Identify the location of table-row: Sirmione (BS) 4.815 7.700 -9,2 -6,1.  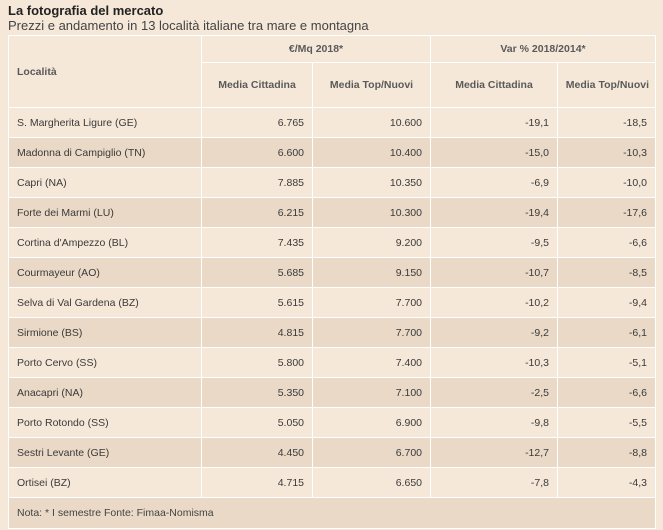
(332, 332).